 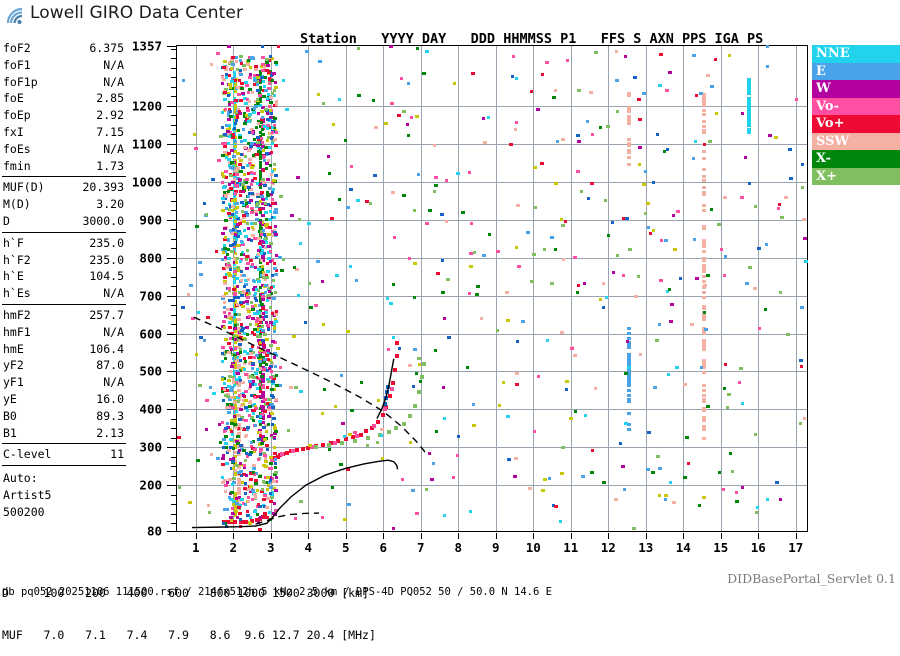 I want to click on legend-item-vo: Vo-, so click(x=856, y=106).